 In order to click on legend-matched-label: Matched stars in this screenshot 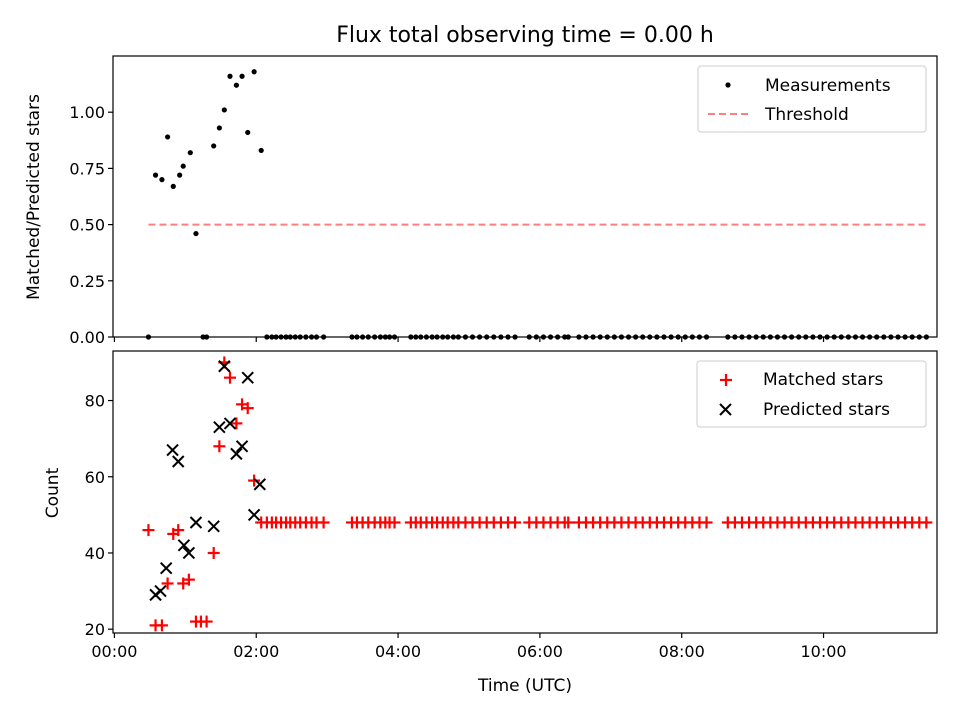, I will do `click(823, 380)`.